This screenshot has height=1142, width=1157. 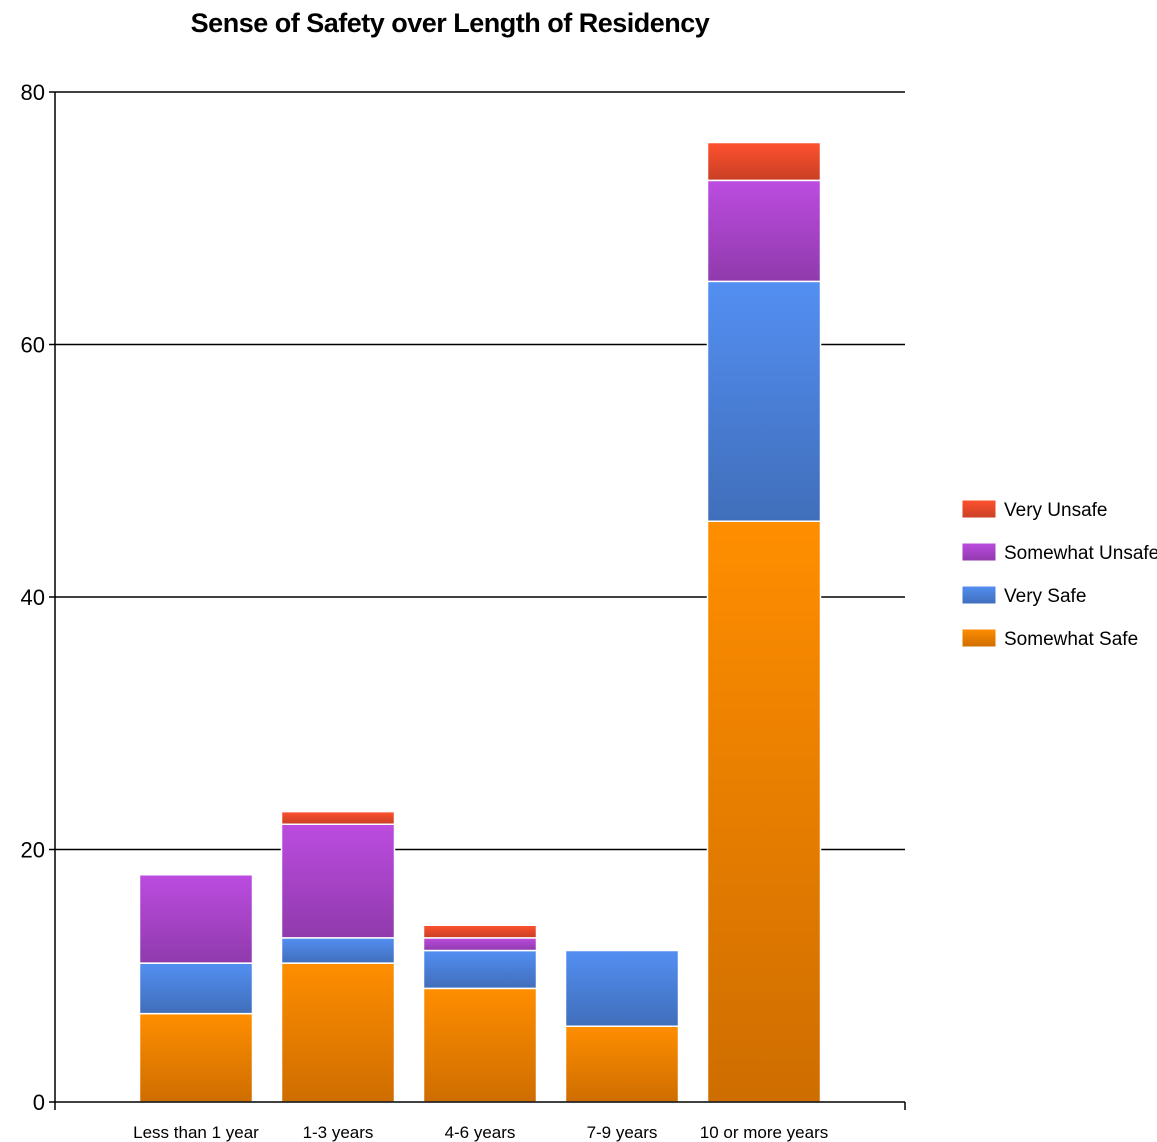 What do you see at coordinates (480, 1132) in the screenshot?
I see `x-tick-label-4-6-years: 4-6 years` at bounding box center [480, 1132].